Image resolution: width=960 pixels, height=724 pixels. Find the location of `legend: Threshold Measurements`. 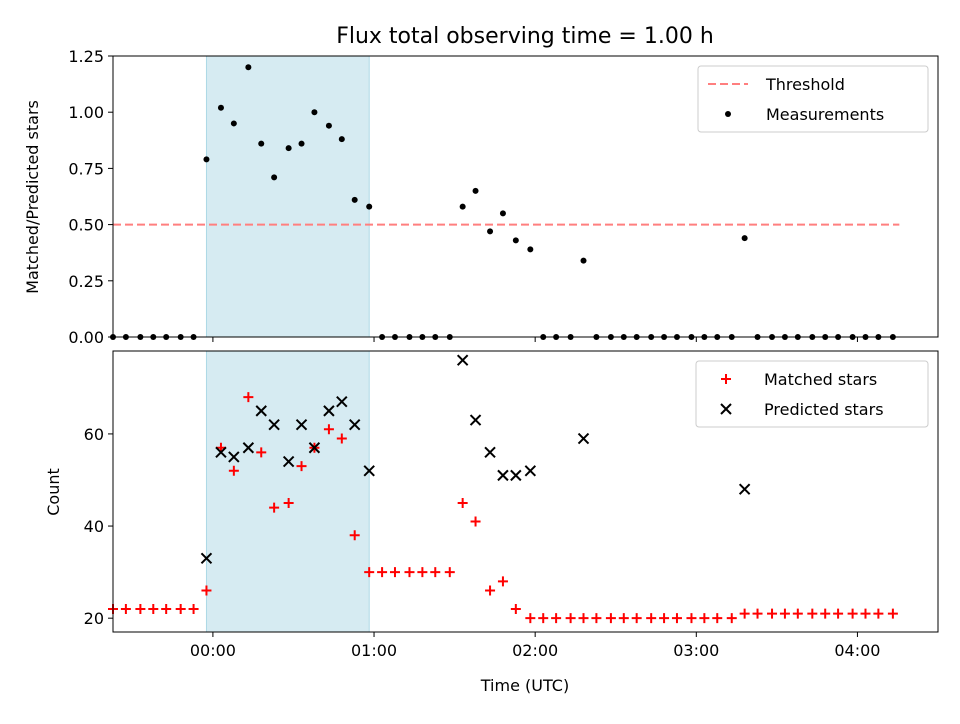

legend: Threshold Measurements is located at coordinates (813, 99).